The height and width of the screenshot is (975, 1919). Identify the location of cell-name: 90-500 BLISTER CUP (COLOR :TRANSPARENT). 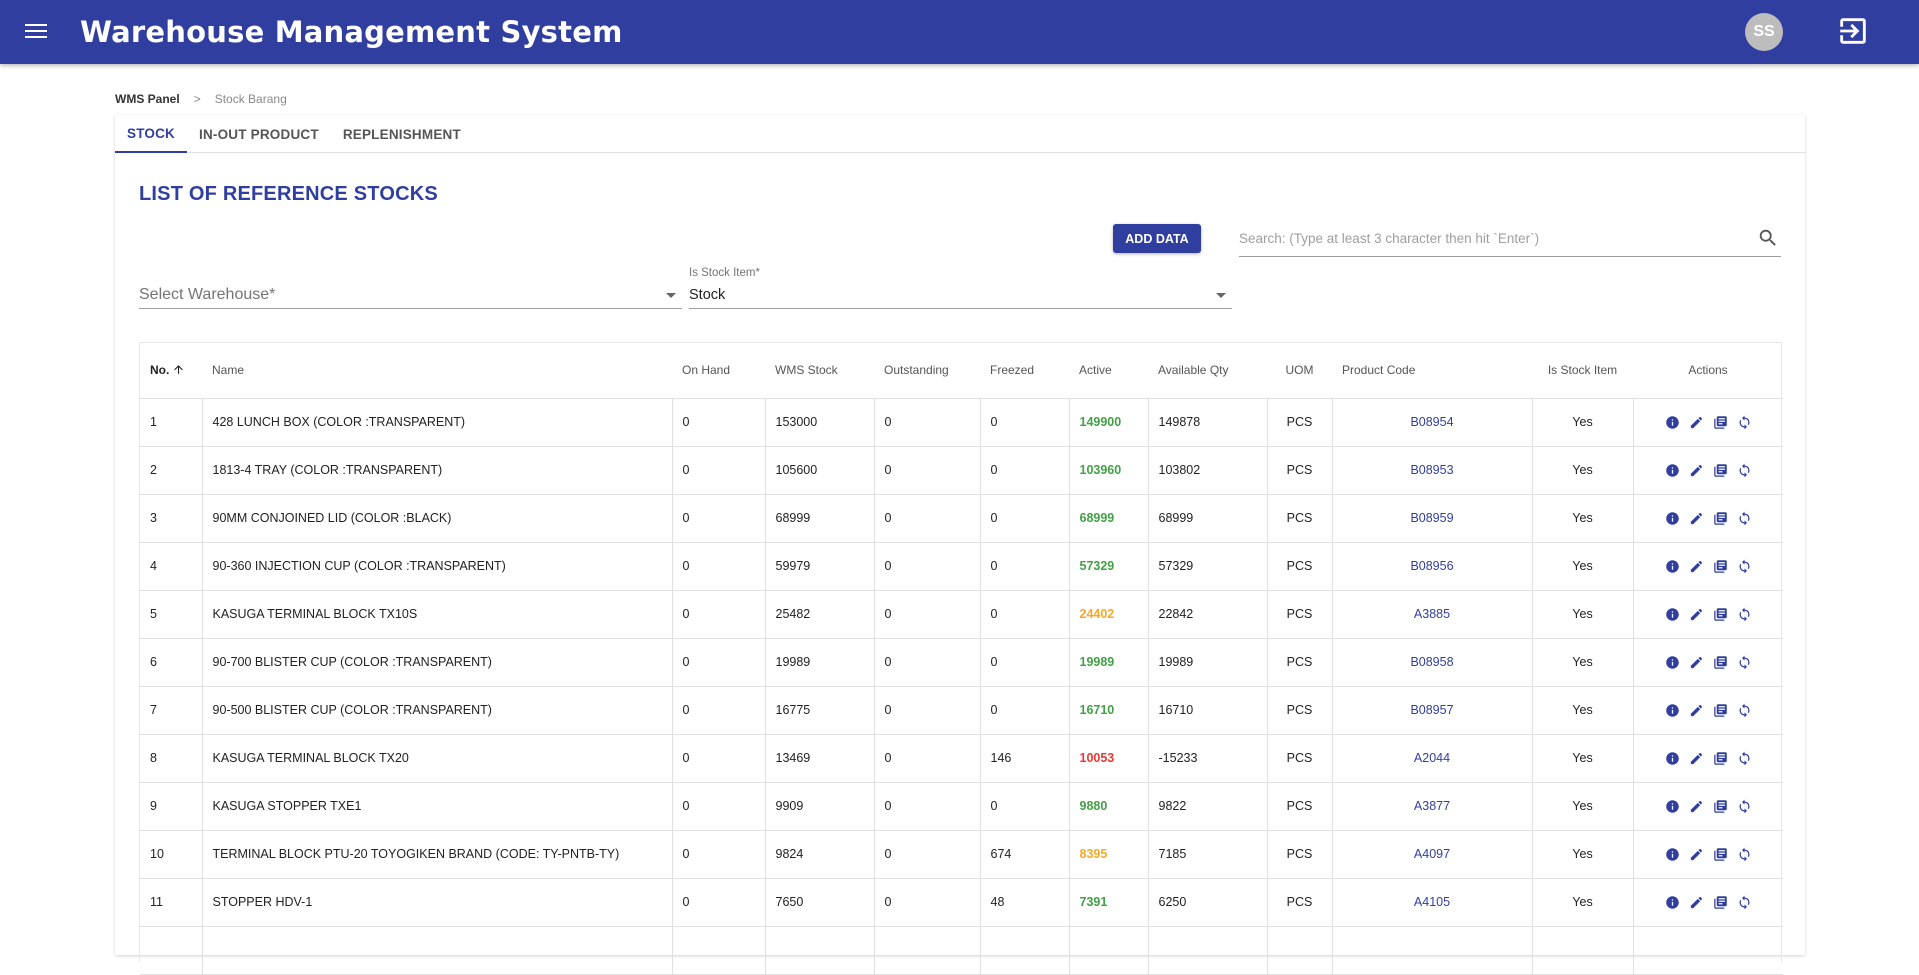
(437, 710).